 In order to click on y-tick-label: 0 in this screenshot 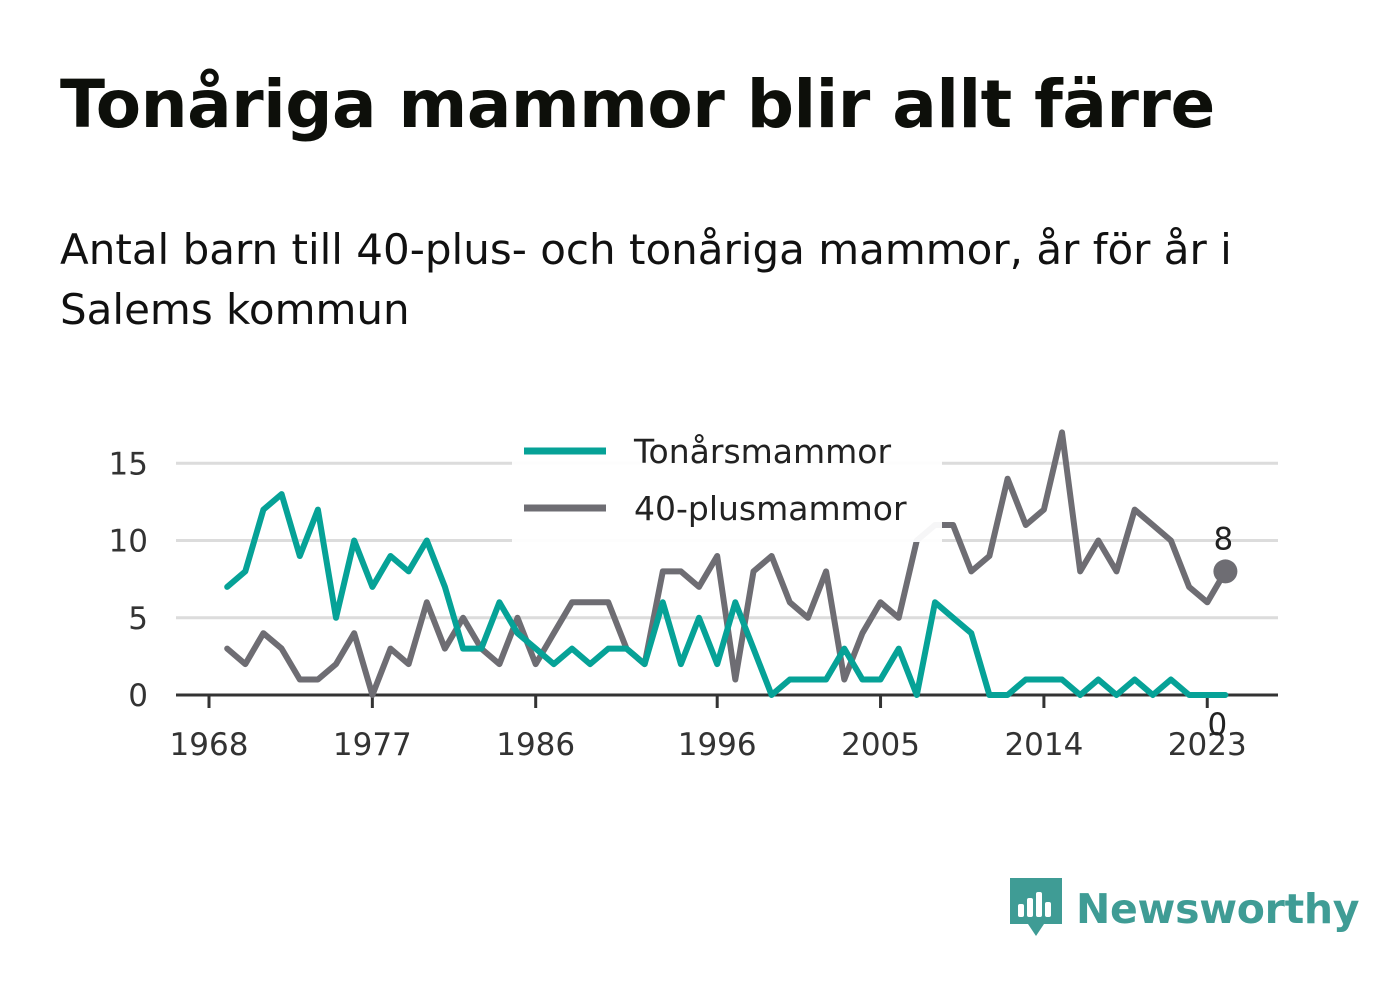, I will do `click(138, 696)`.